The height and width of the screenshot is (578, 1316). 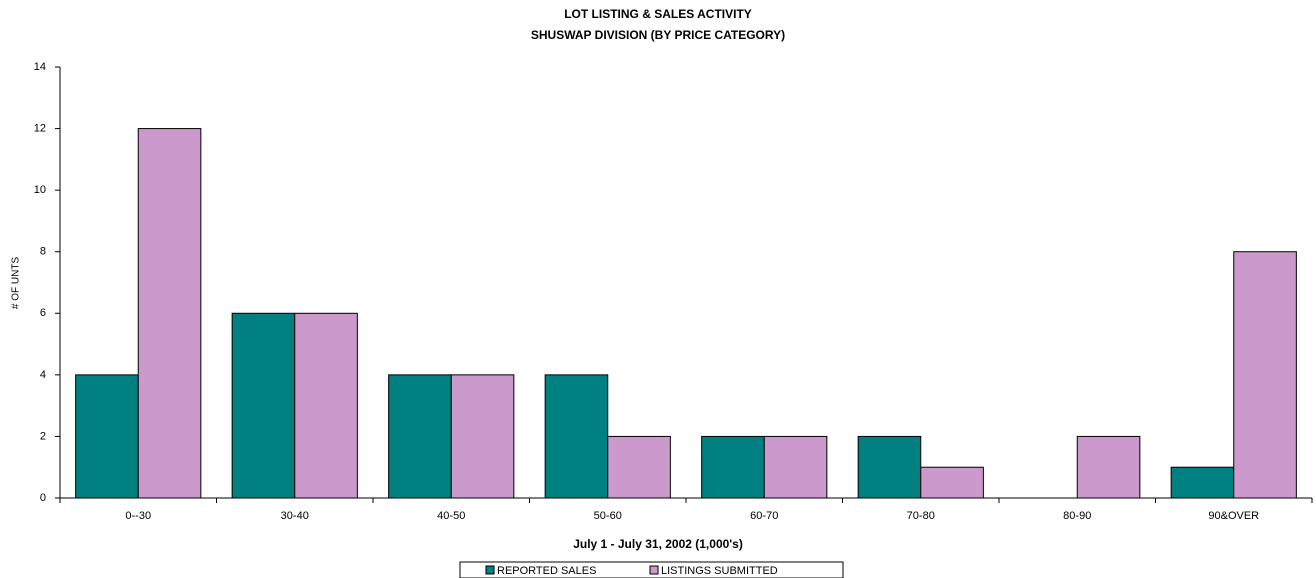 I want to click on y-tick-label: 2, so click(x=43, y=436).